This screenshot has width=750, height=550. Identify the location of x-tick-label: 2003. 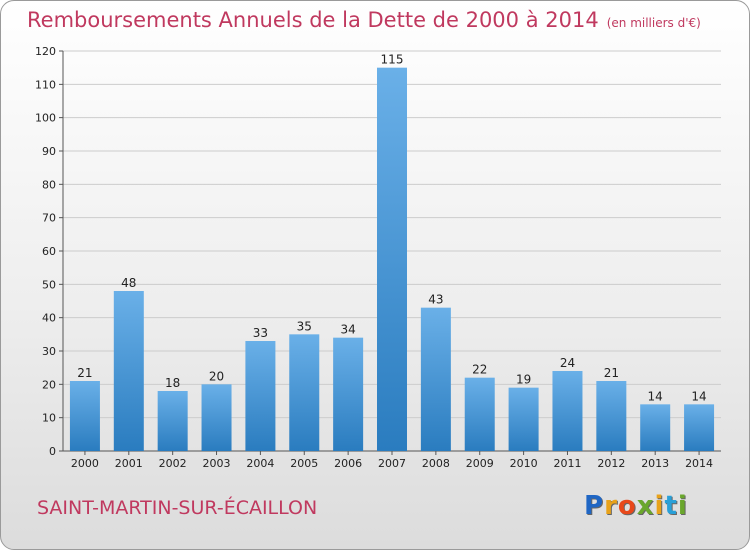
(217, 463).